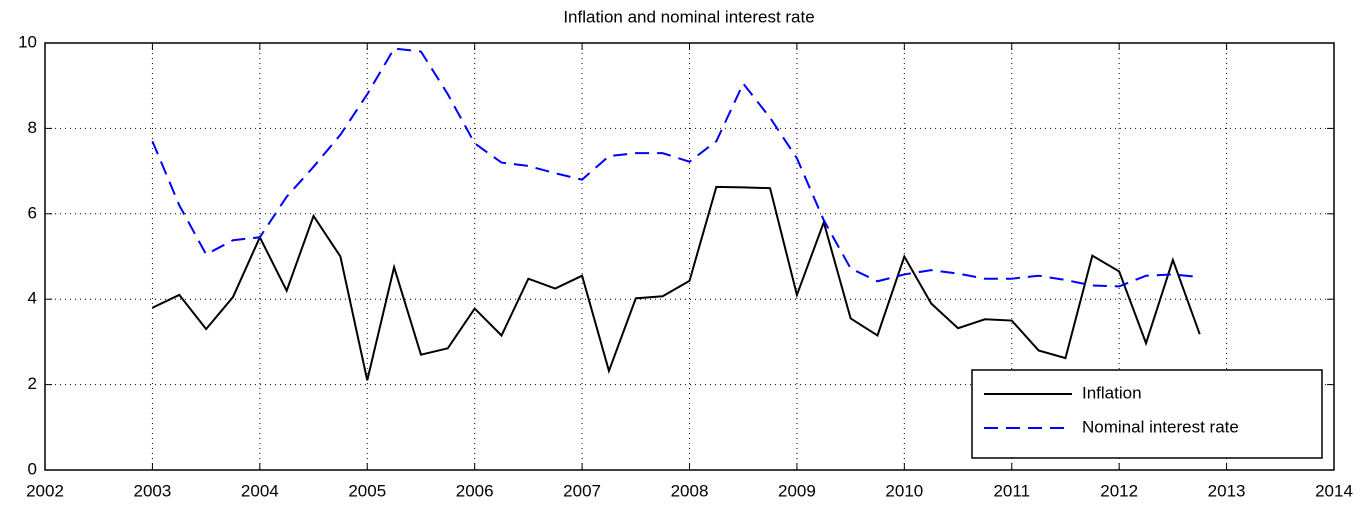  What do you see at coordinates (582, 490) in the screenshot?
I see `x-tick-label: 2007` at bounding box center [582, 490].